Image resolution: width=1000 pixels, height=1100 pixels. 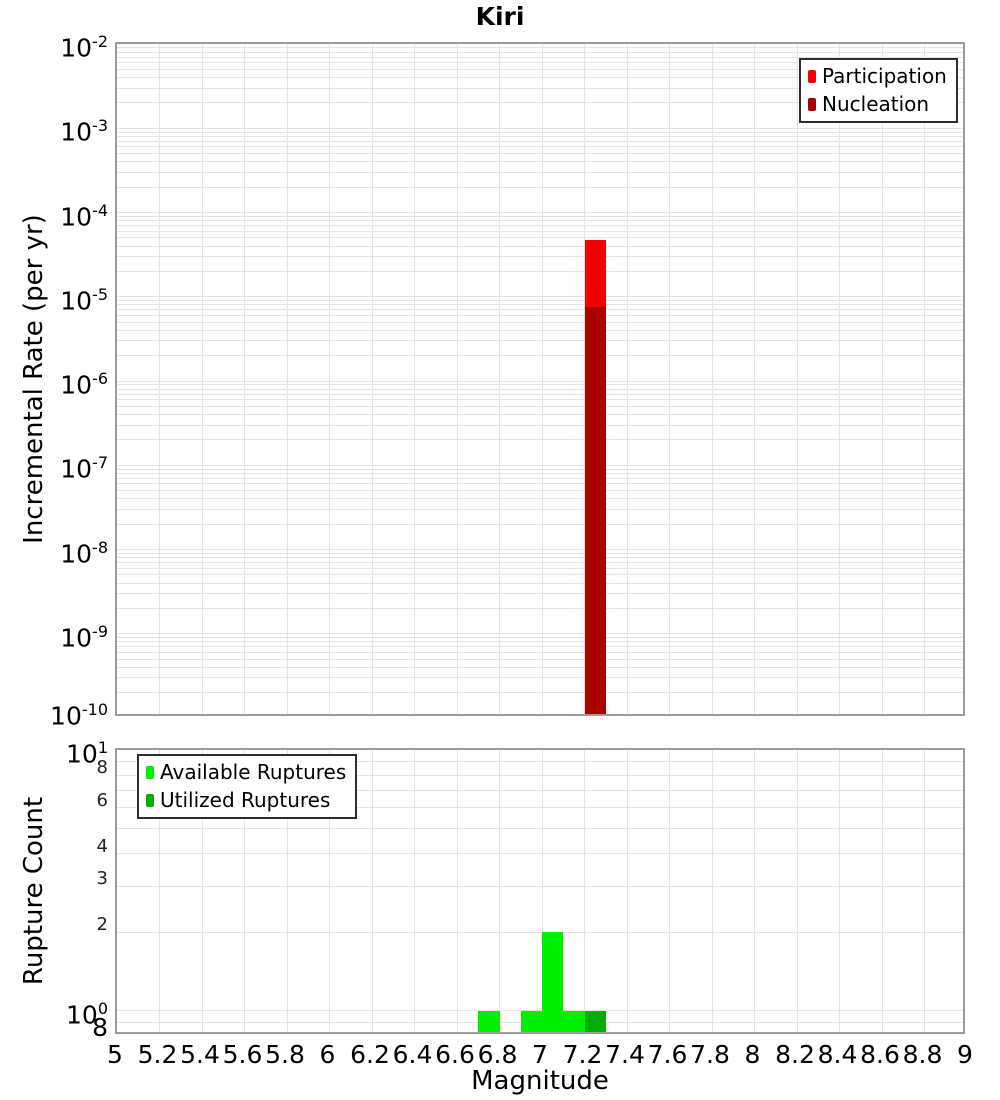 I want to click on y-axis-label-rupture-count: Rupture Count, so click(x=34, y=891).